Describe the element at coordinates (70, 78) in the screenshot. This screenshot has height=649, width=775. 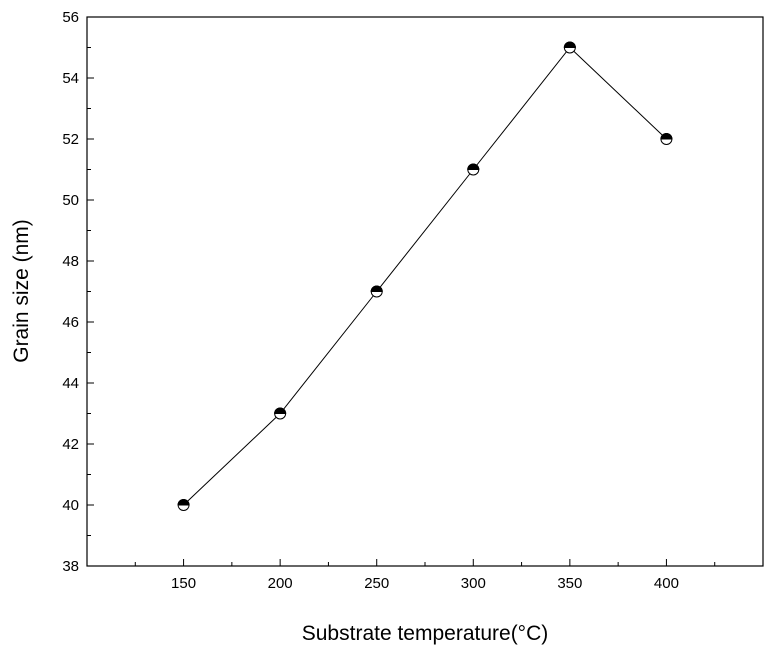
I see `y-tick-label: 54` at that location.